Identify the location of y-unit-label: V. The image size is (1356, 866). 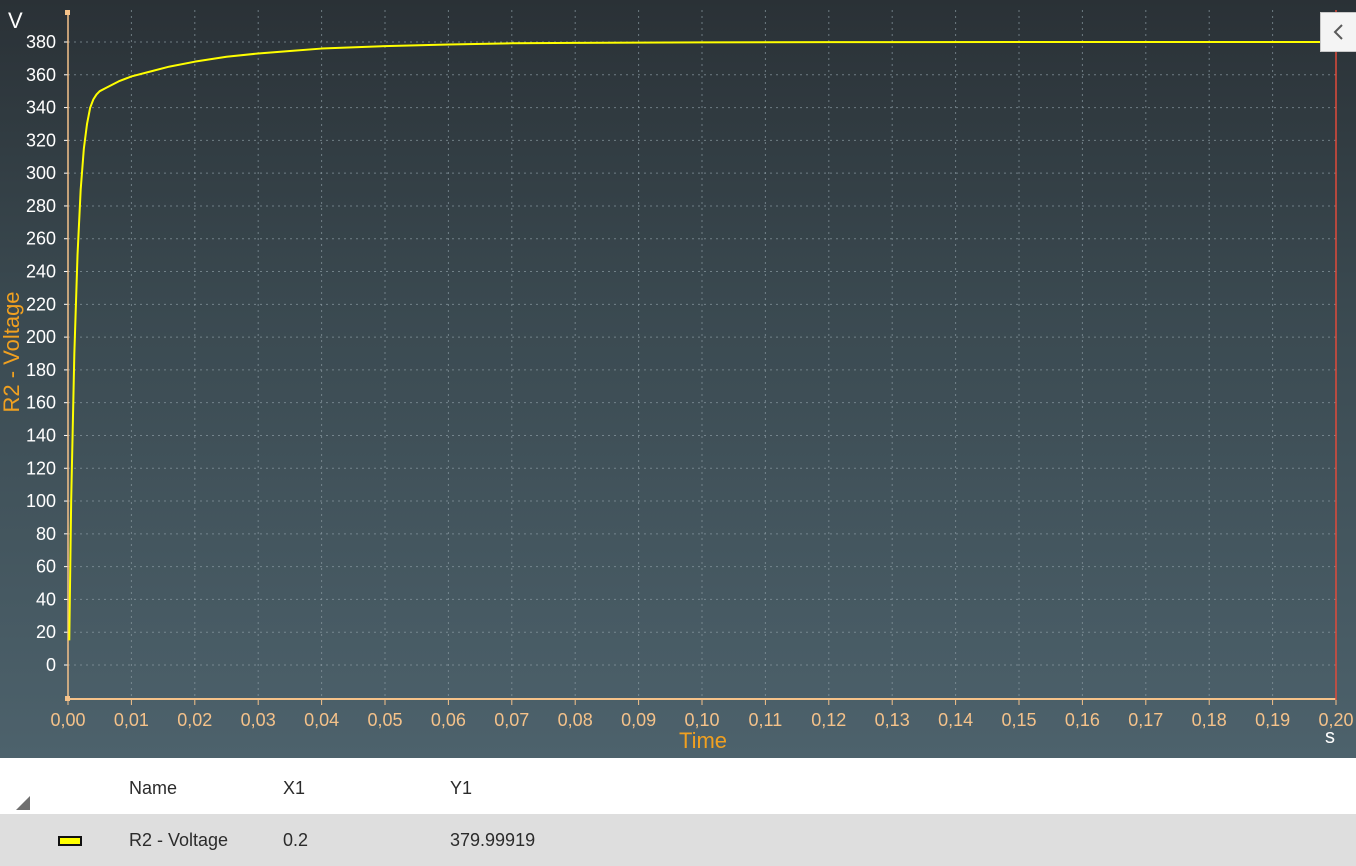
(15, 20).